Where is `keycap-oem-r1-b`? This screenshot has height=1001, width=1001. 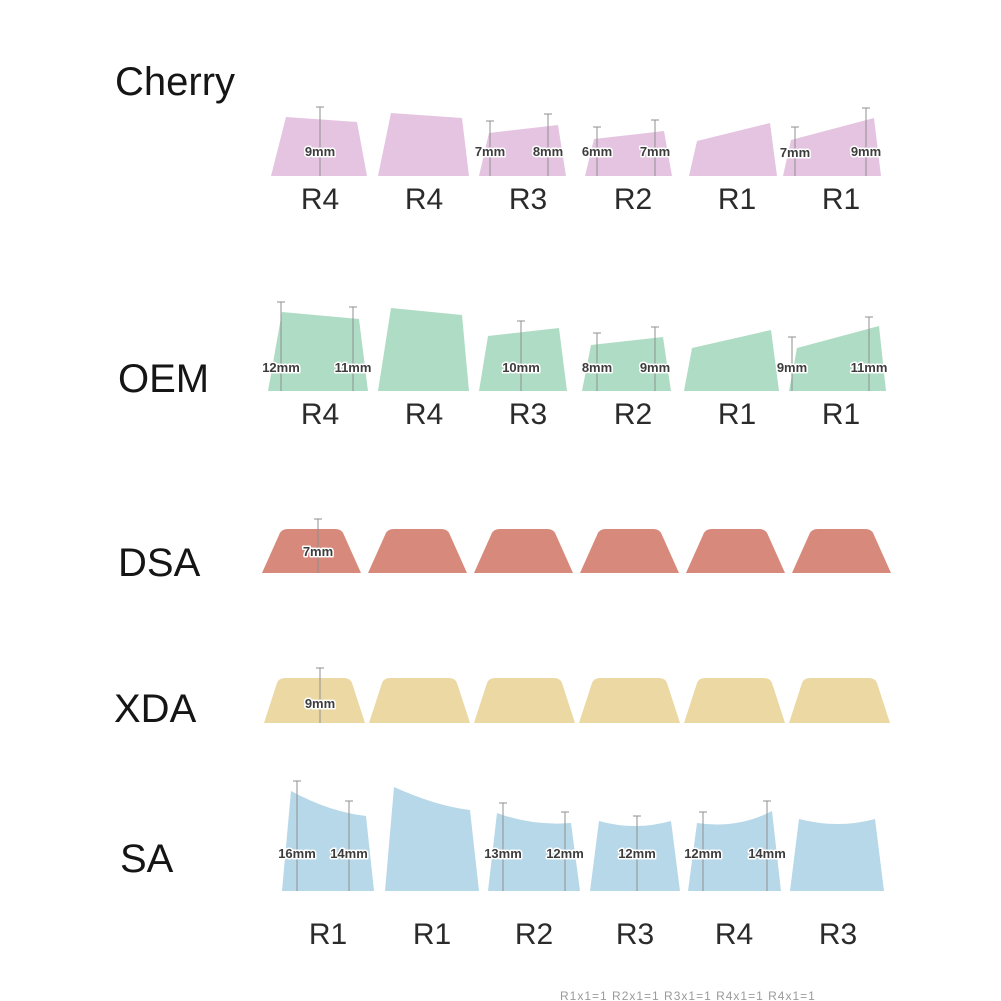
keycap-oem-r1-b is located at coordinates (837, 358).